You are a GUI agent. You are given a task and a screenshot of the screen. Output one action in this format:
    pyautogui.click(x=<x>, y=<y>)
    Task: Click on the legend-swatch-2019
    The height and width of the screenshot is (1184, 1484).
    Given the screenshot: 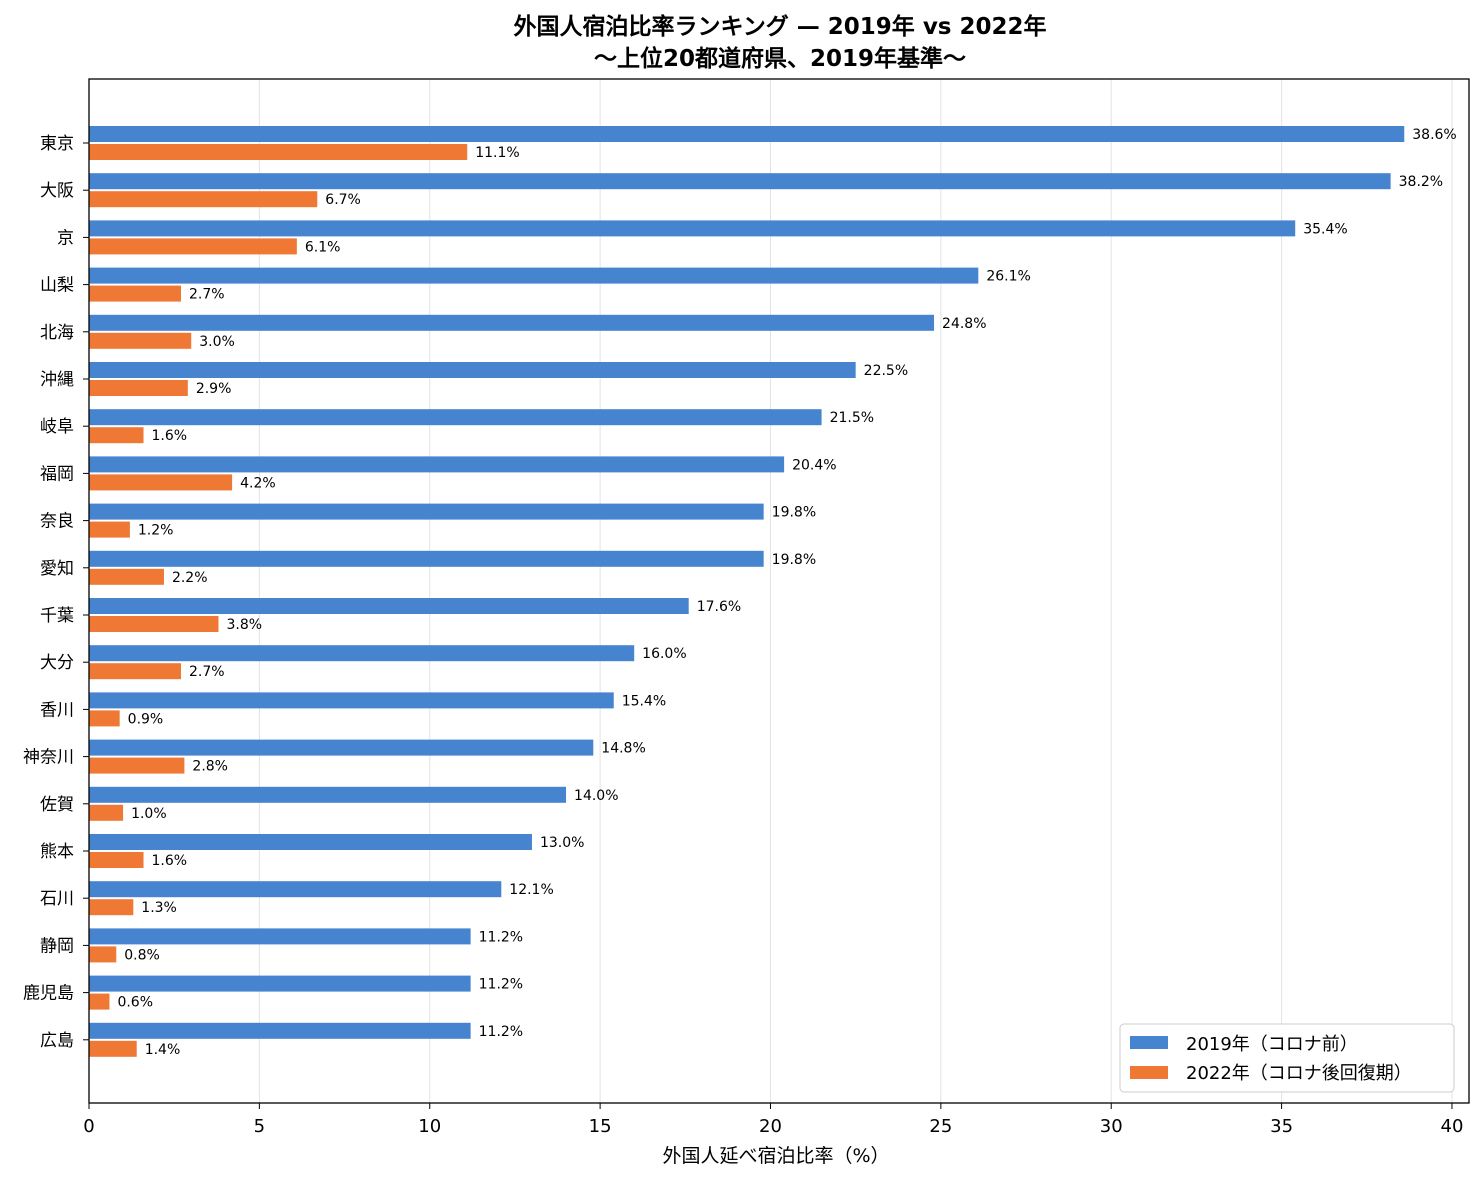 What is the action you would take?
    pyautogui.click(x=1149, y=1042)
    